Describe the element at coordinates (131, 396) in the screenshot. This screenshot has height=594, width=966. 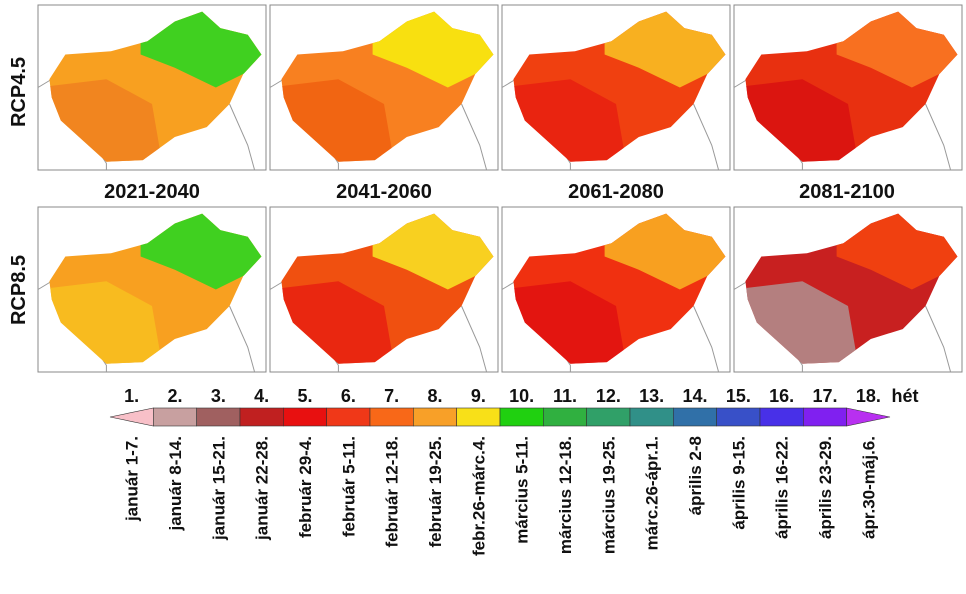
I see `legend-week: 1.` at that location.